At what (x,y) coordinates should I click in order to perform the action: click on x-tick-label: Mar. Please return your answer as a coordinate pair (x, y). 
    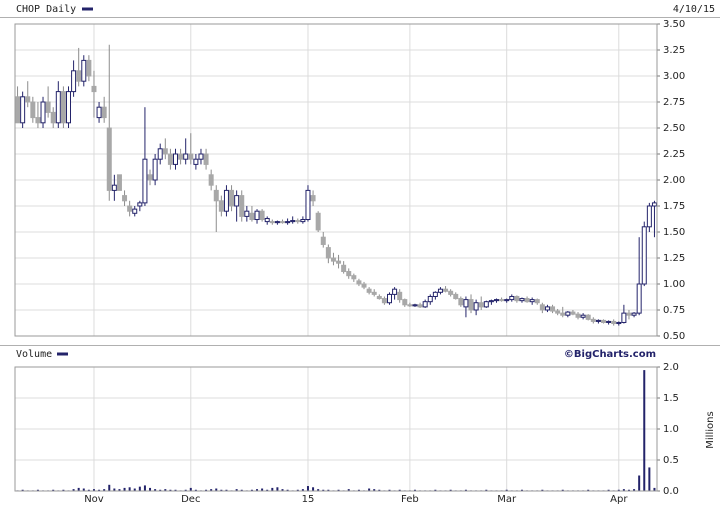
    Looking at the image, I should click on (507, 499).